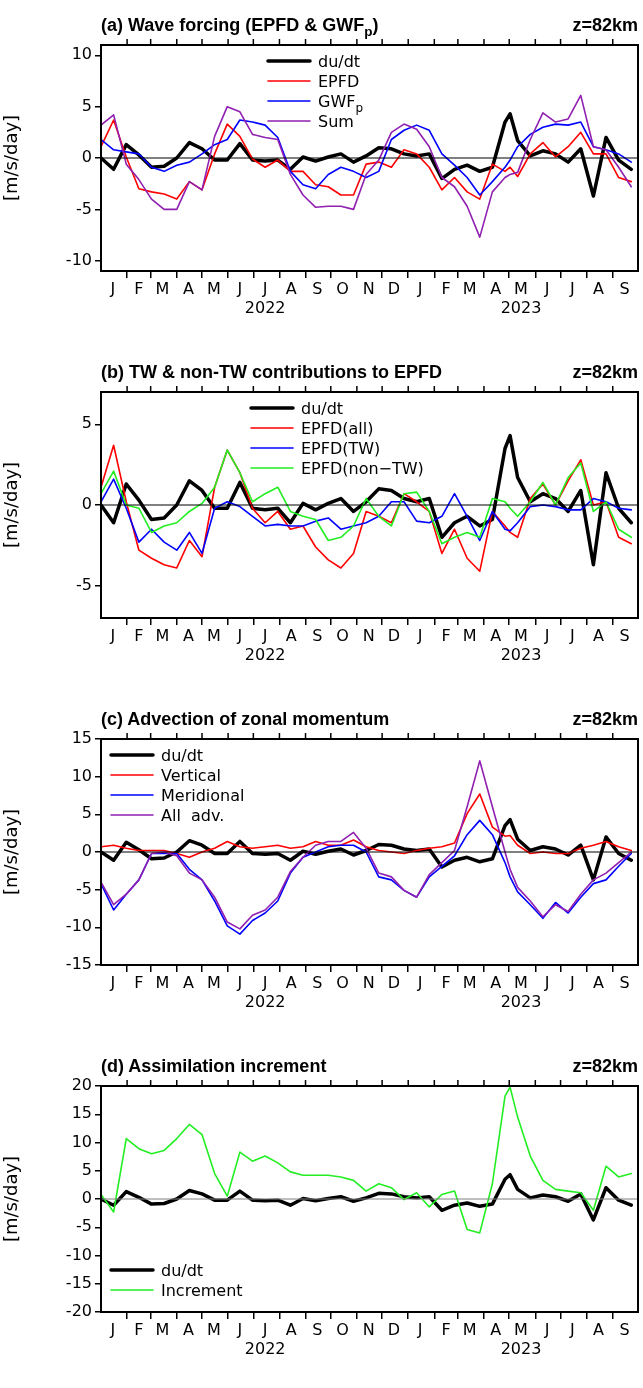 This screenshot has width=643, height=1388. Describe the element at coordinates (341, 448) in the screenshot. I see `legend-label: EPFD(TW)` at that location.